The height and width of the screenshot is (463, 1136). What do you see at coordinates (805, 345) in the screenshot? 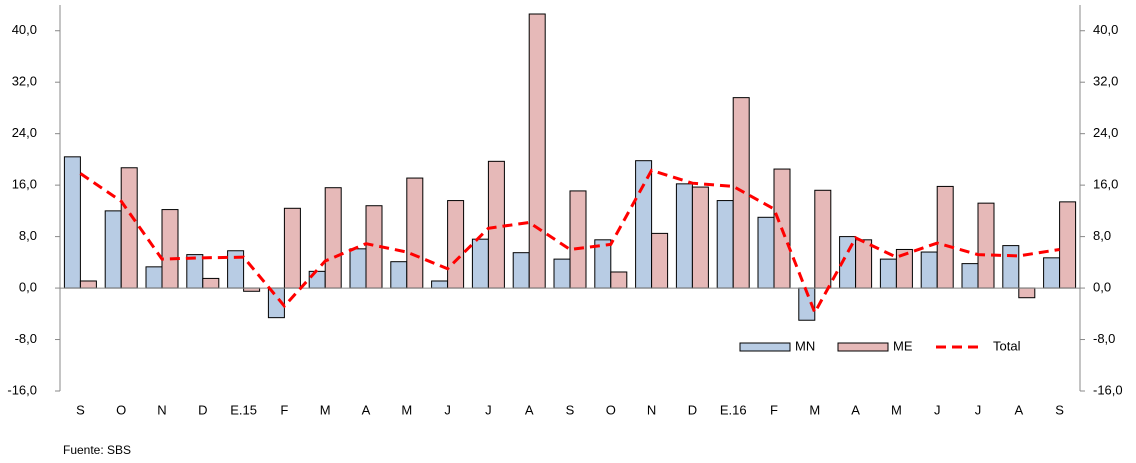
I see `legend-label: MN` at bounding box center [805, 345].